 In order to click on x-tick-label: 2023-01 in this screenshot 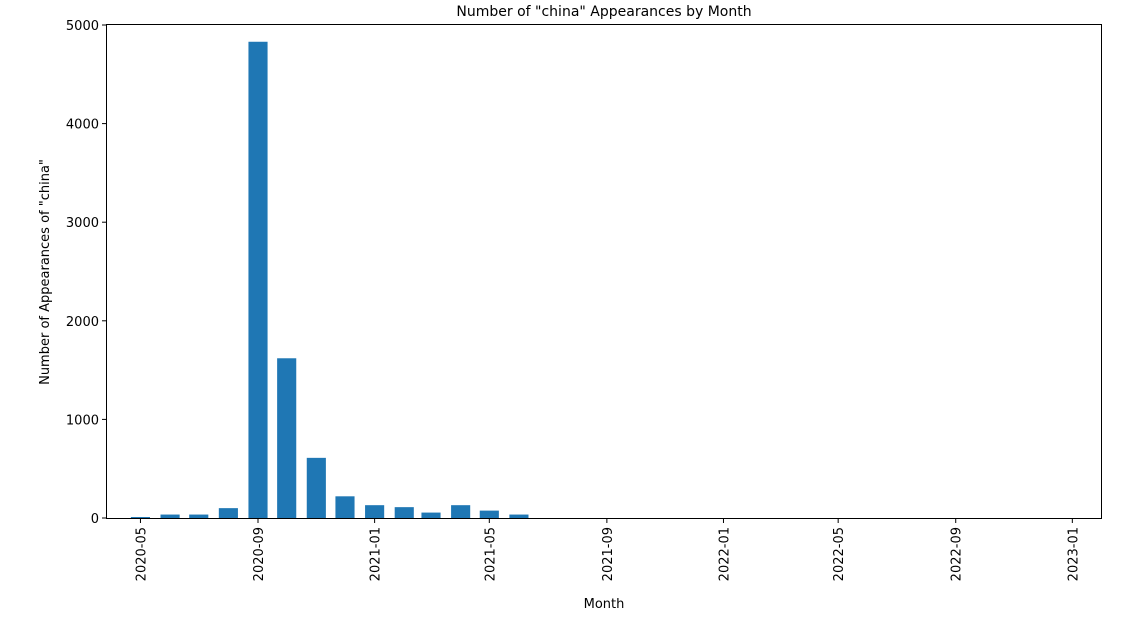, I will do `click(1073, 554)`.